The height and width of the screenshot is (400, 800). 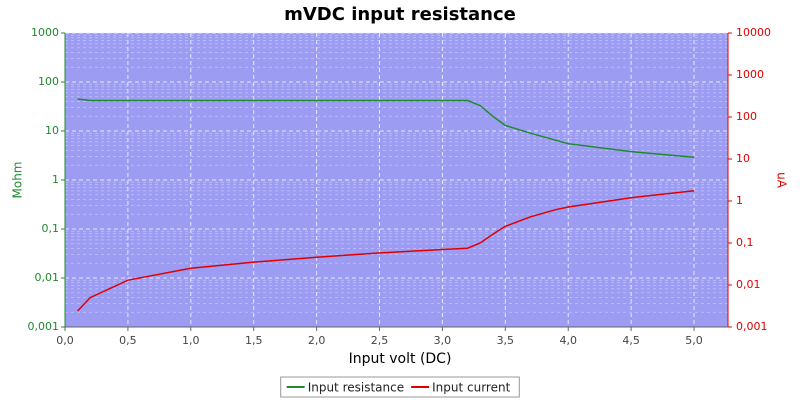 I want to click on y-axis-label: Mohm, so click(x=18, y=180).